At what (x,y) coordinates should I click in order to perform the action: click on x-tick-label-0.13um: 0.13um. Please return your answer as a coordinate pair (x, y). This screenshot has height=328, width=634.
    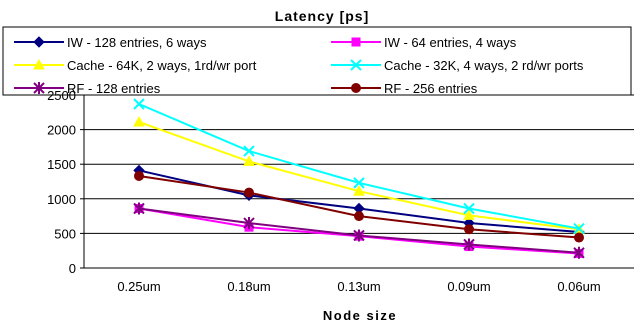
    Looking at the image, I should click on (358, 286).